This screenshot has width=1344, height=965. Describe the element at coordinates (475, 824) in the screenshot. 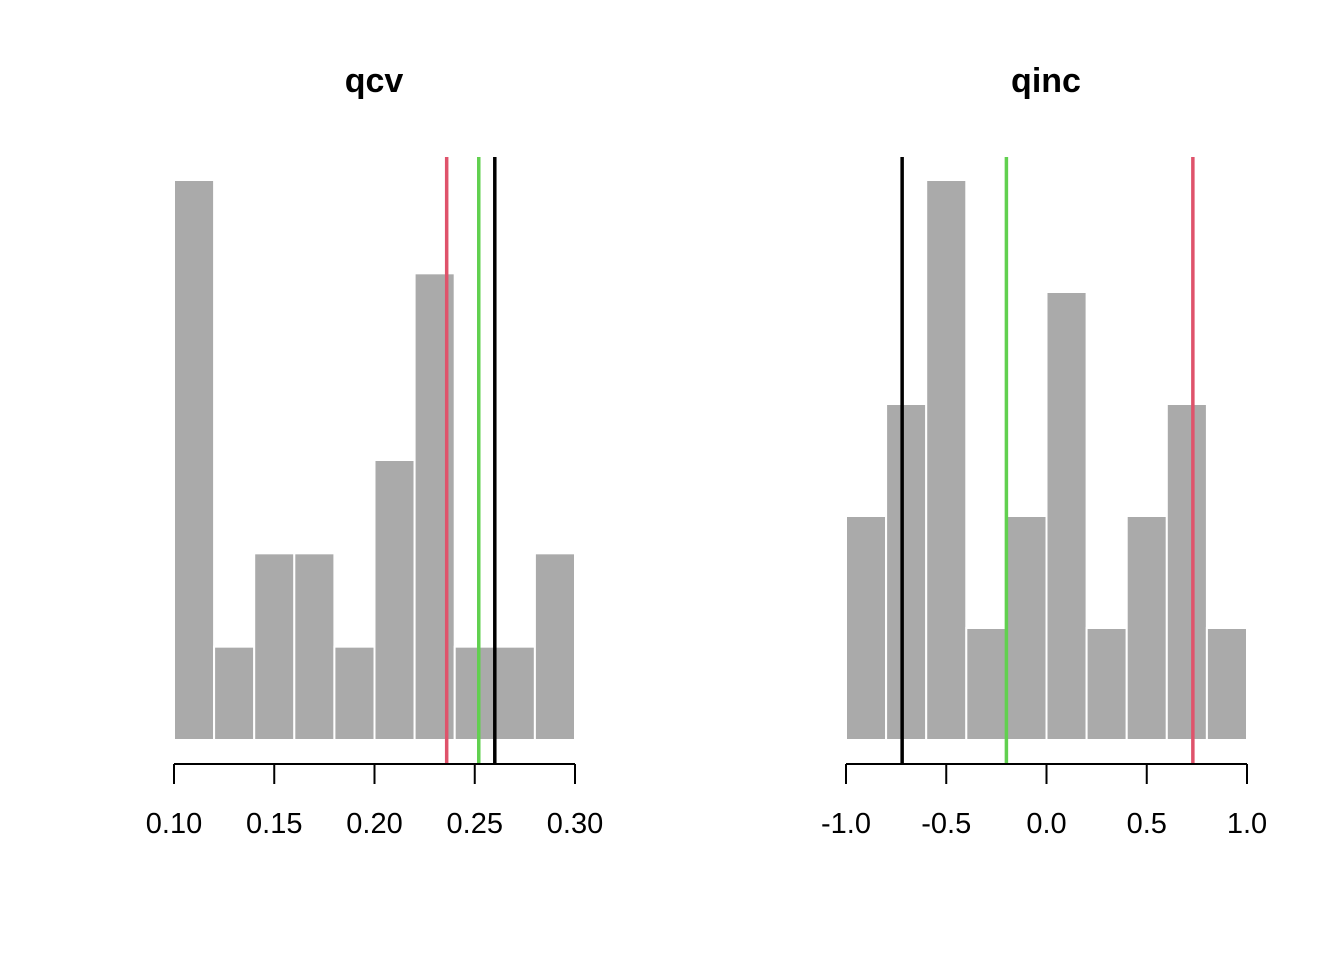

I see `x-tick-label: 0.25` at that location.